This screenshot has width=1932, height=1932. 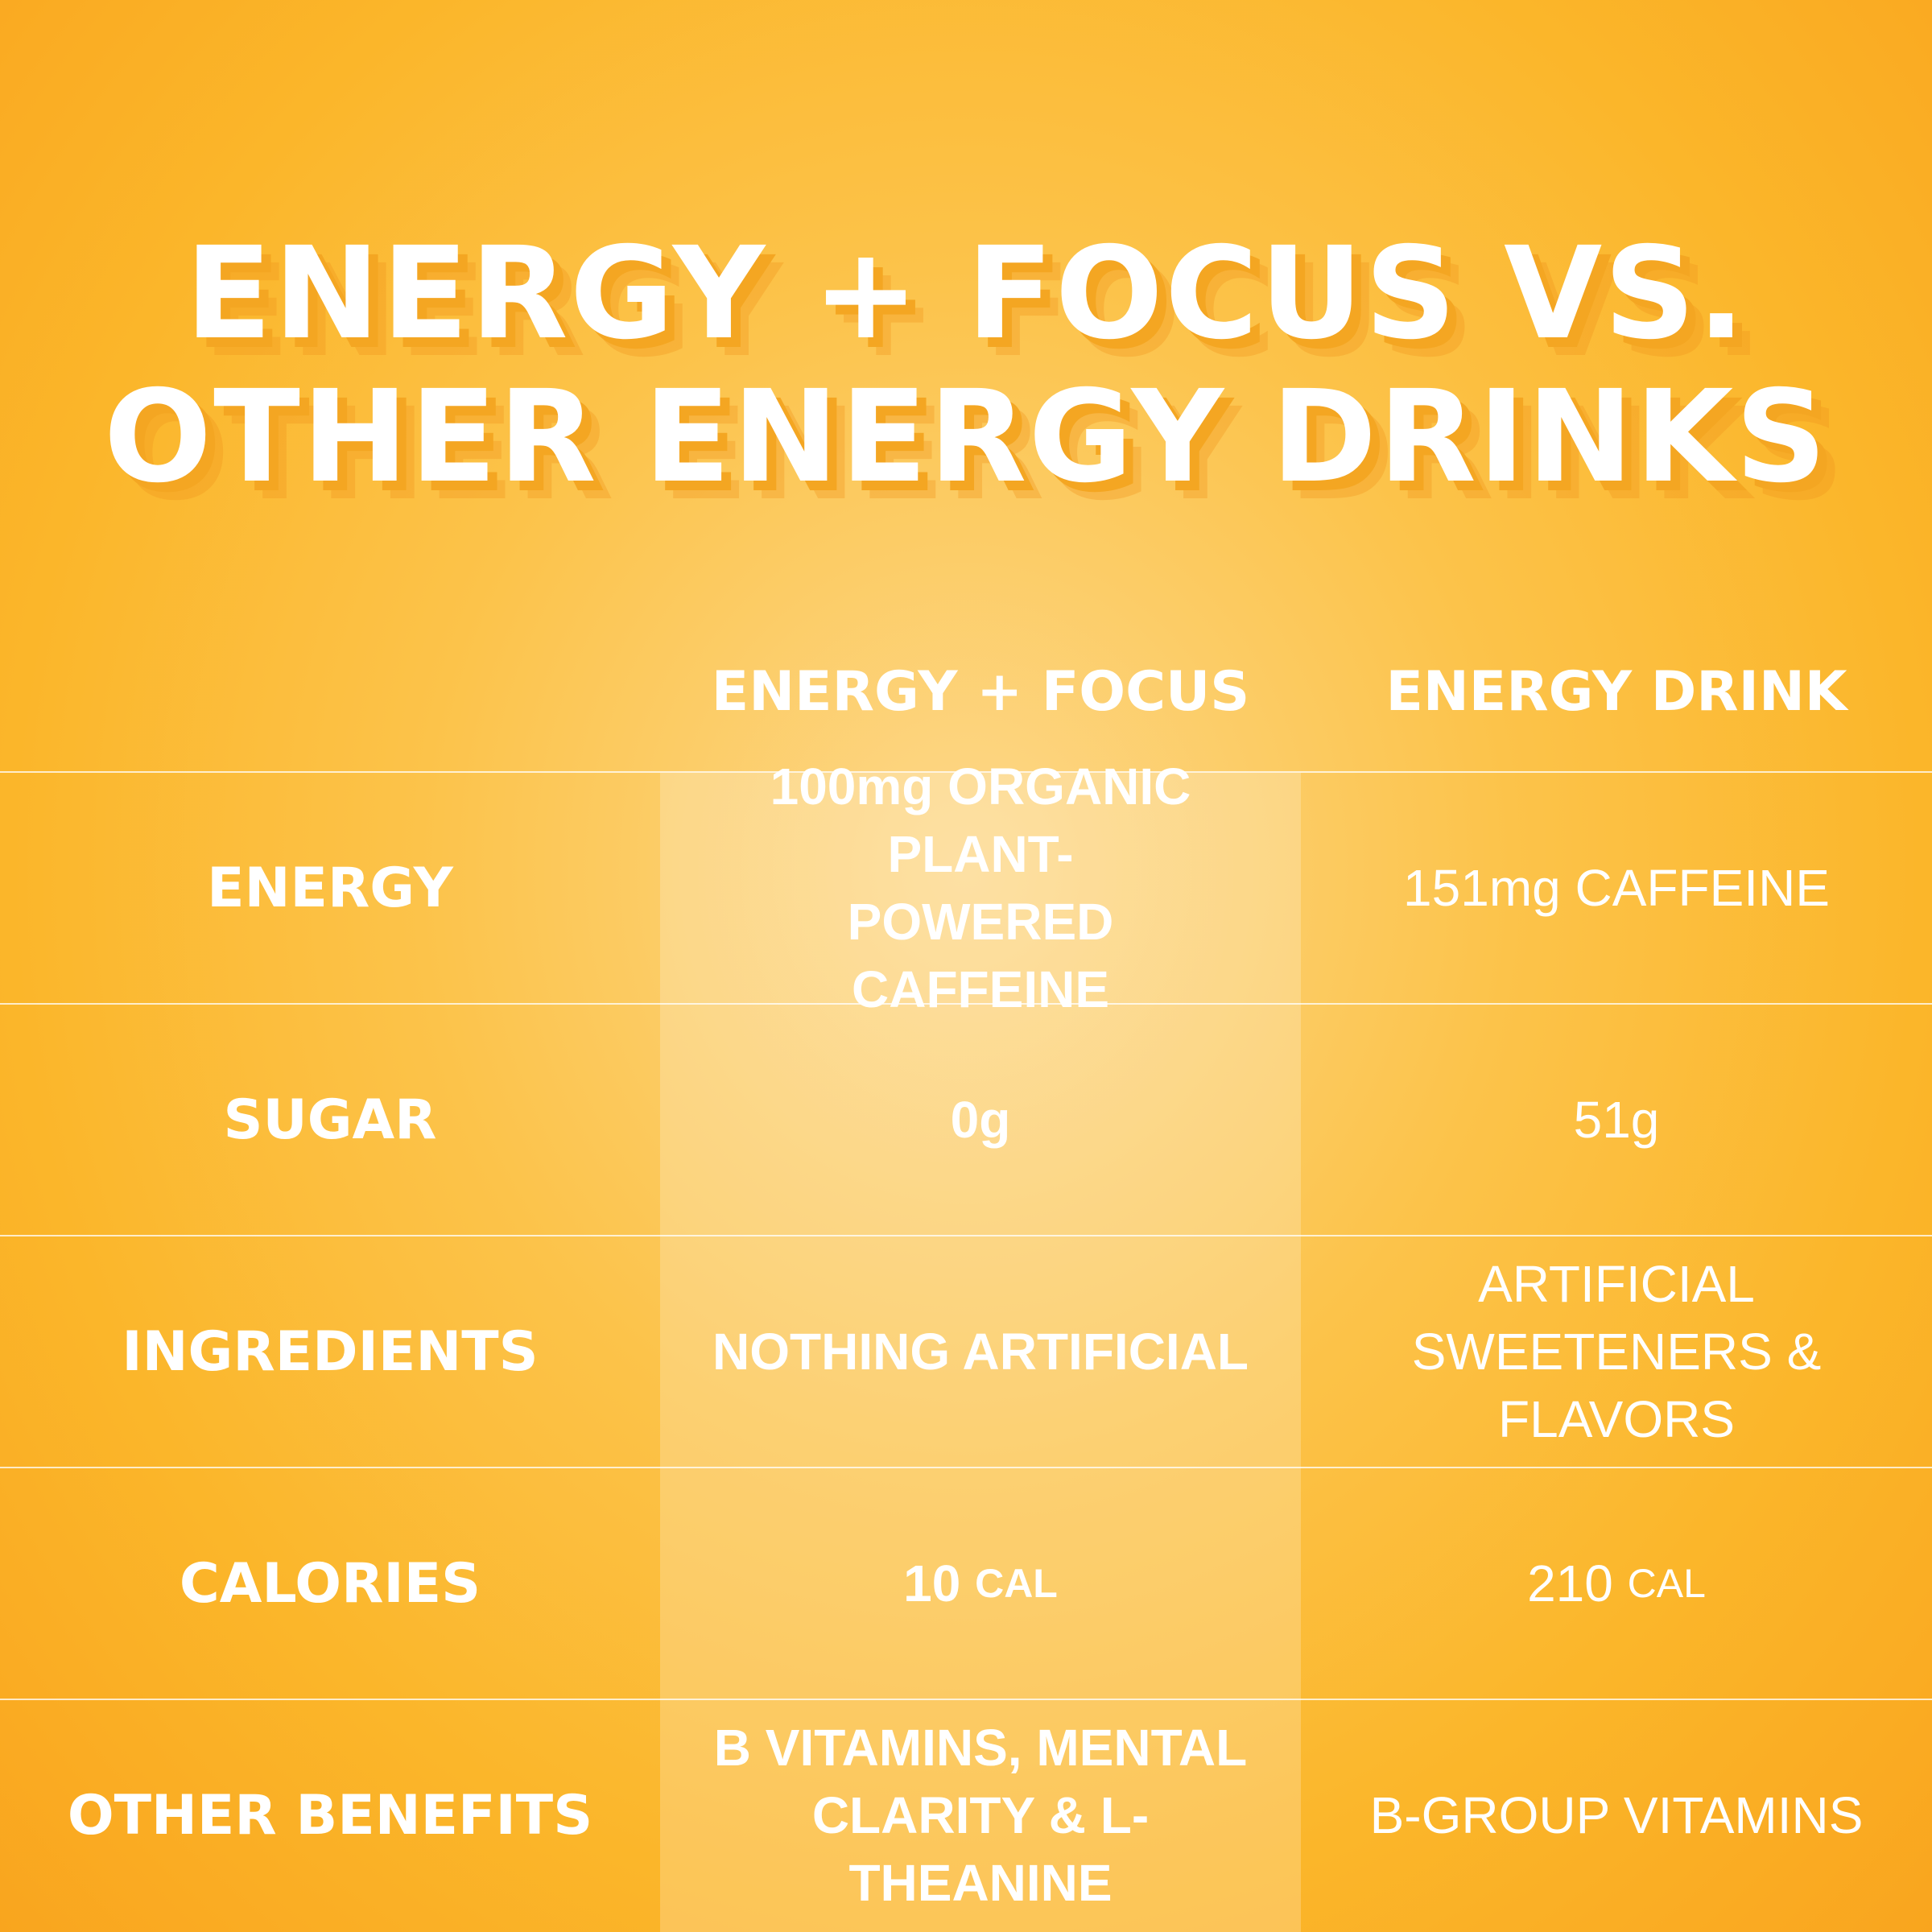 I want to click on energy-drink-value: 210 CAL, so click(x=1616, y=1583).